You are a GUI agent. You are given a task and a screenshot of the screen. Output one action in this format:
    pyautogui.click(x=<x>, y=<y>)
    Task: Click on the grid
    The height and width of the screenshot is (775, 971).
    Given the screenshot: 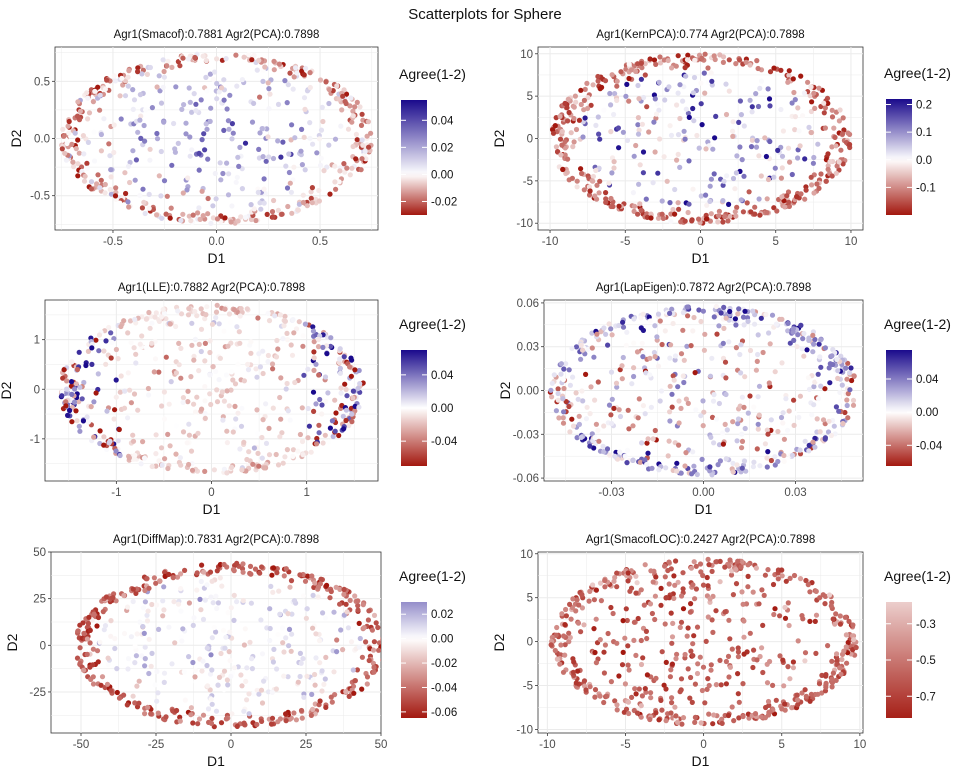 What is the action you would take?
    pyautogui.click(x=216, y=138)
    